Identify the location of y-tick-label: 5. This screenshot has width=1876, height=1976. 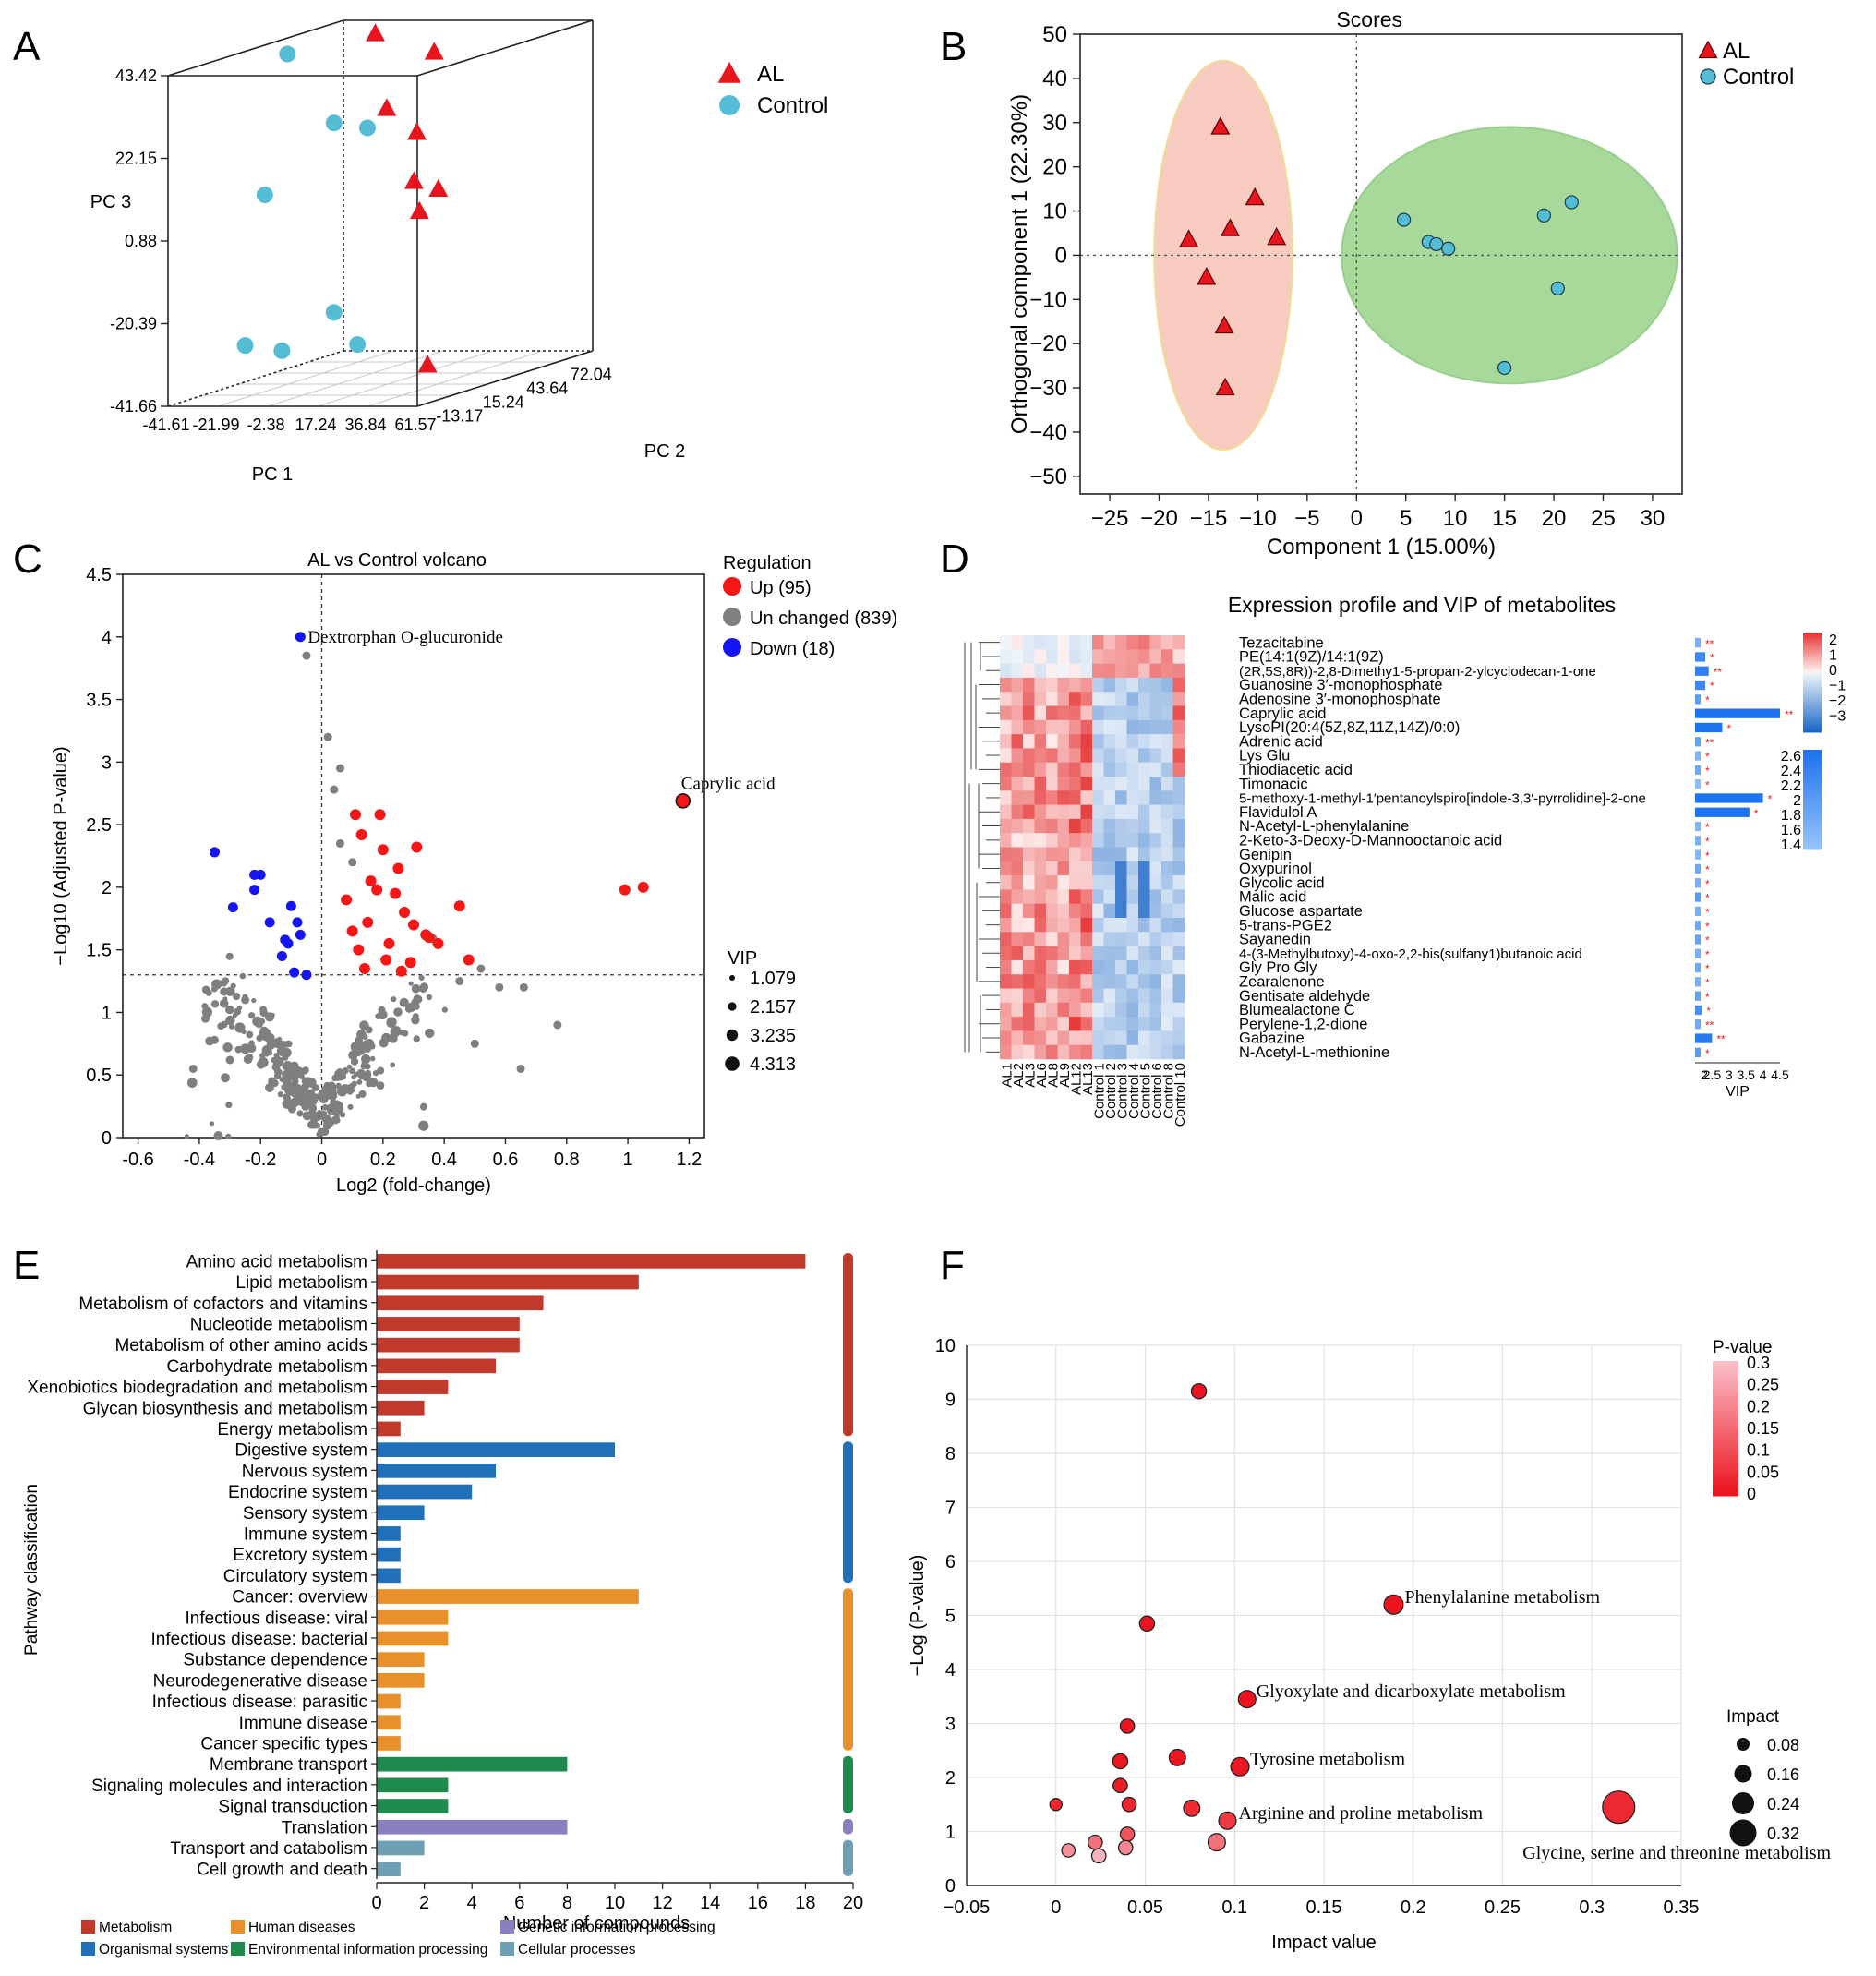
(950, 1617).